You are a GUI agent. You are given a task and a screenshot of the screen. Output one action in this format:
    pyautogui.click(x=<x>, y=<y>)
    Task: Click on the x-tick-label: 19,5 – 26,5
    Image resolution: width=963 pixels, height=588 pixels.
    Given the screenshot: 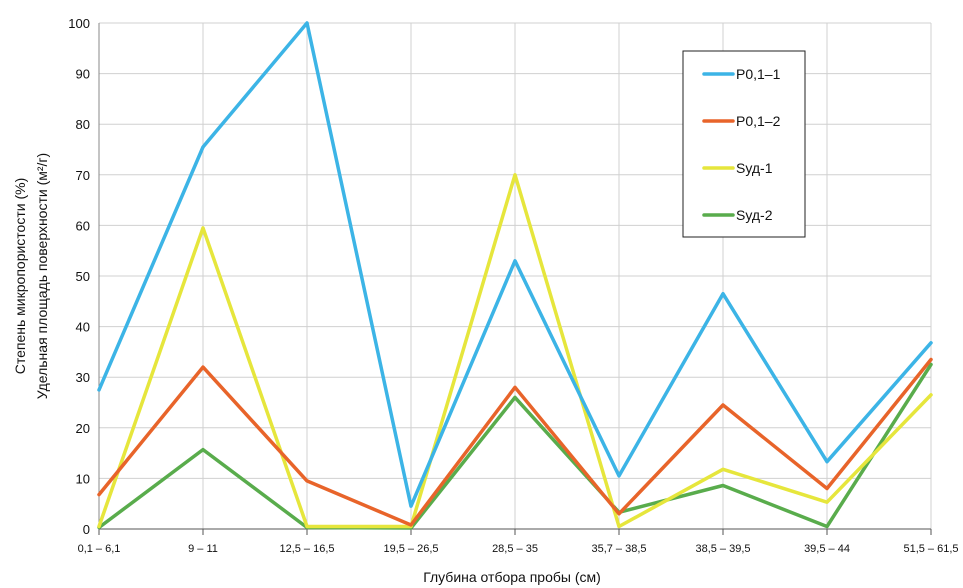 What is the action you would take?
    pyautogui.click(x=410, y=549)
    